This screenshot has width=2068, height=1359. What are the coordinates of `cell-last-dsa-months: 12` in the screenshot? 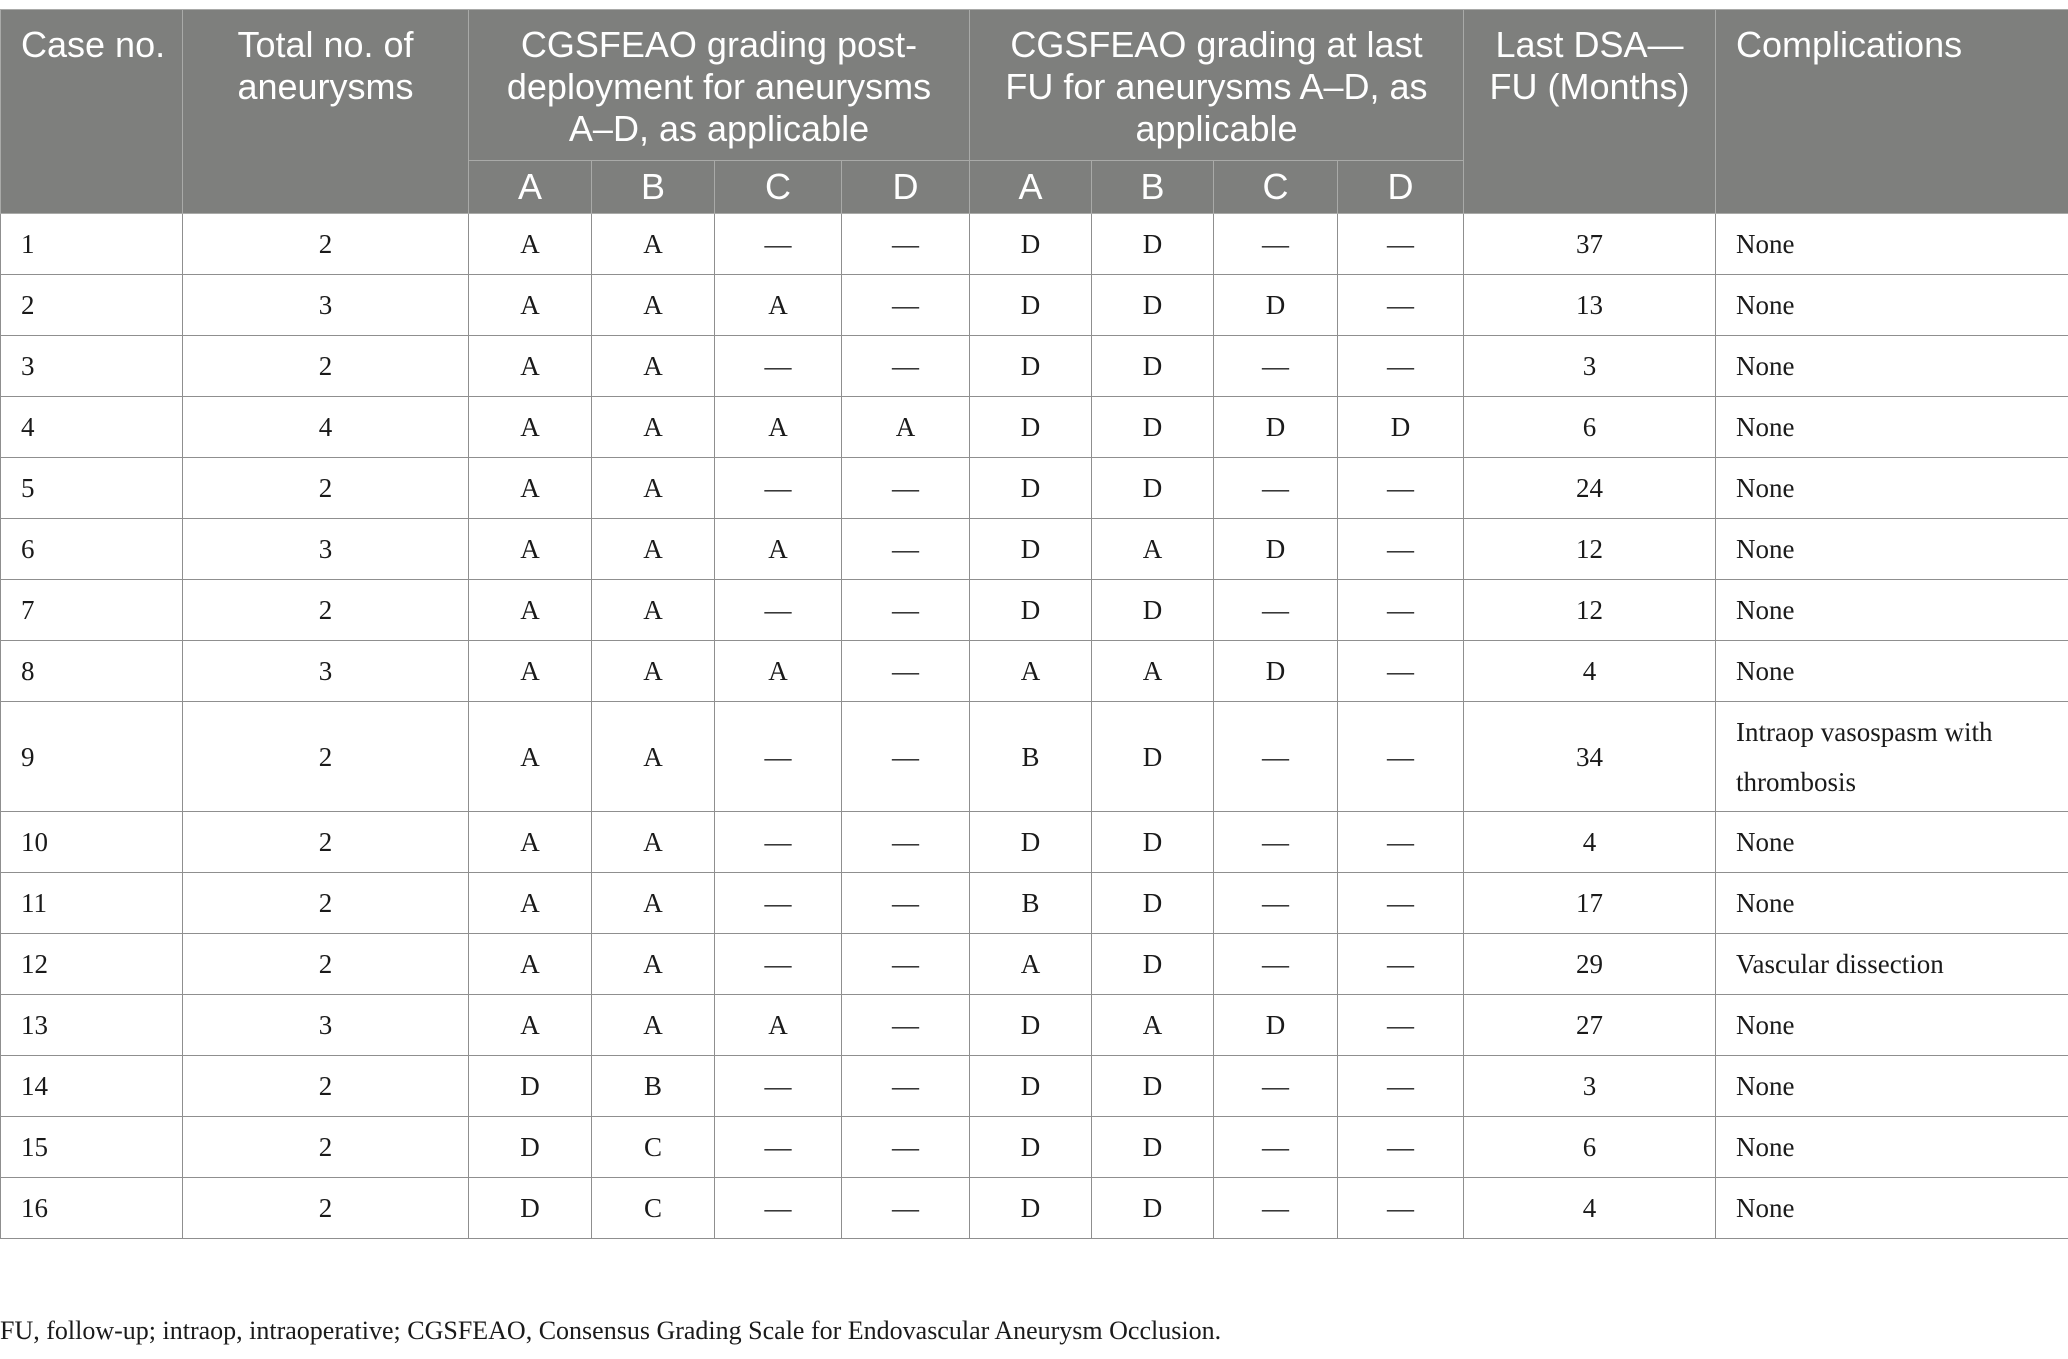 It's located at (1589, 549).